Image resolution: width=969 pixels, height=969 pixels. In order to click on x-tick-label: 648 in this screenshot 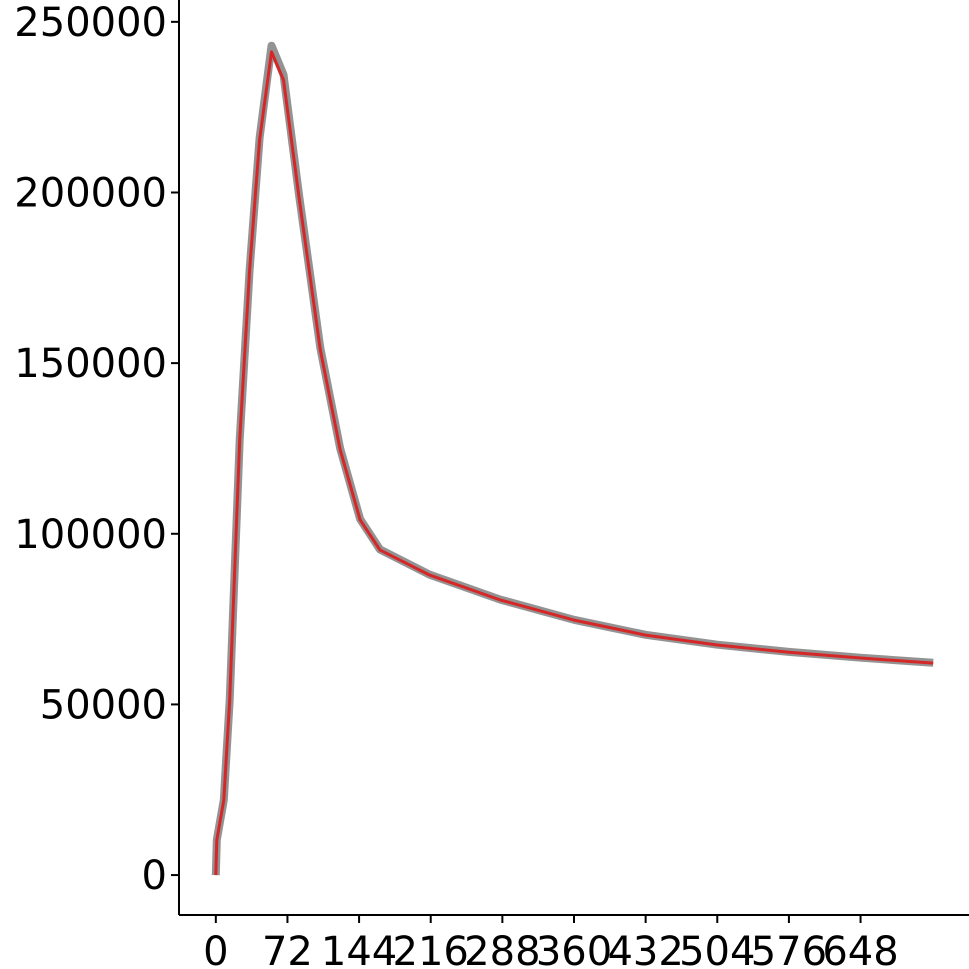, I will do `click(860, 949)`.